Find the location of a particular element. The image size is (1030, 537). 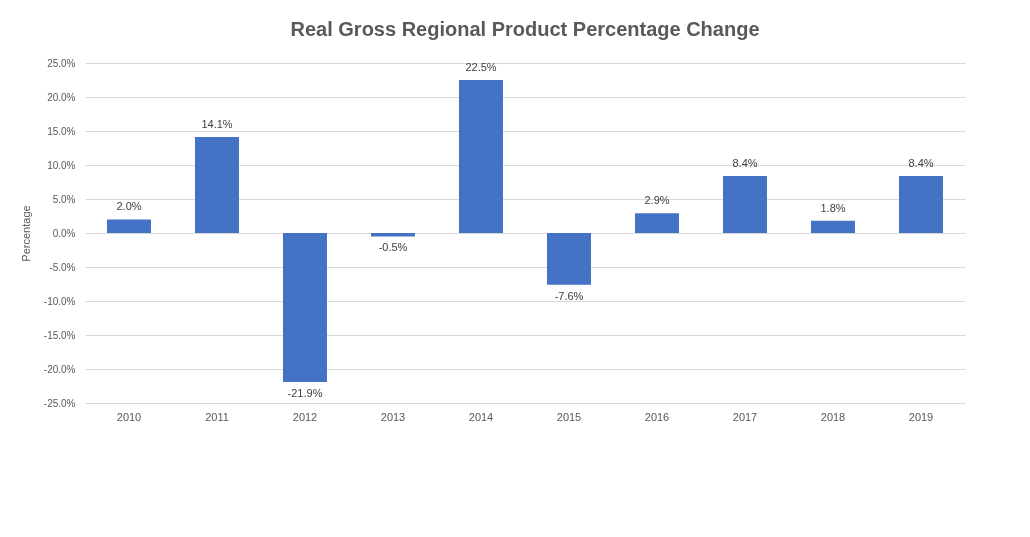

y-tick-label: -10.0% is located at coordinates (59, 301).